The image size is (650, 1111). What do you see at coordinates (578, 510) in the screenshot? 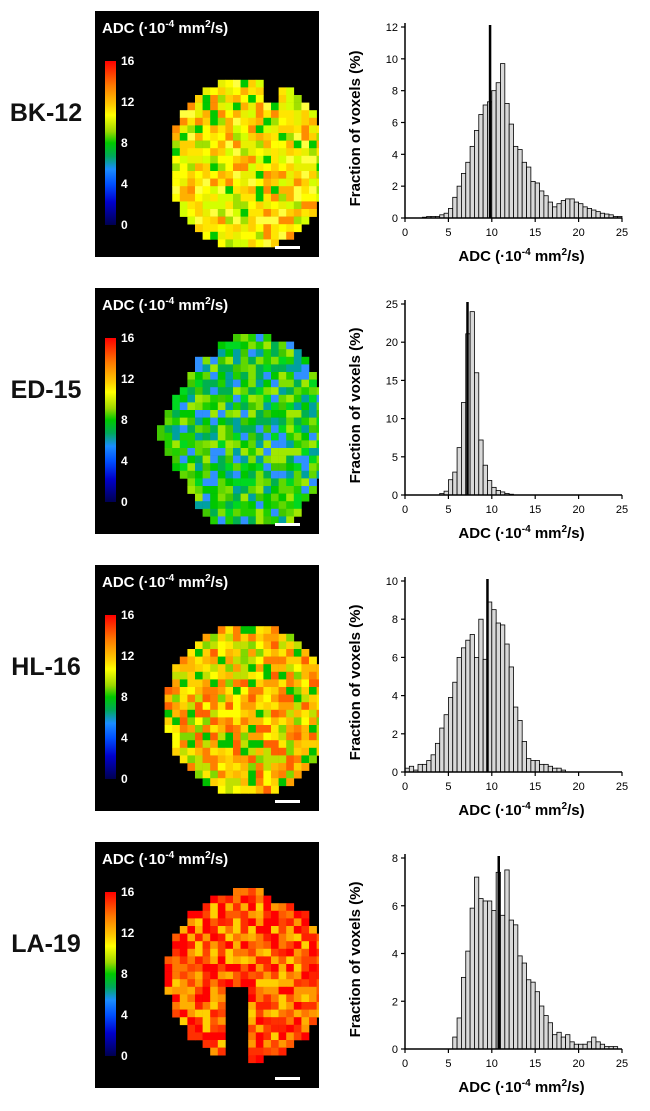
I see `x-tick-label: 20` at bounding box center [578, 510].